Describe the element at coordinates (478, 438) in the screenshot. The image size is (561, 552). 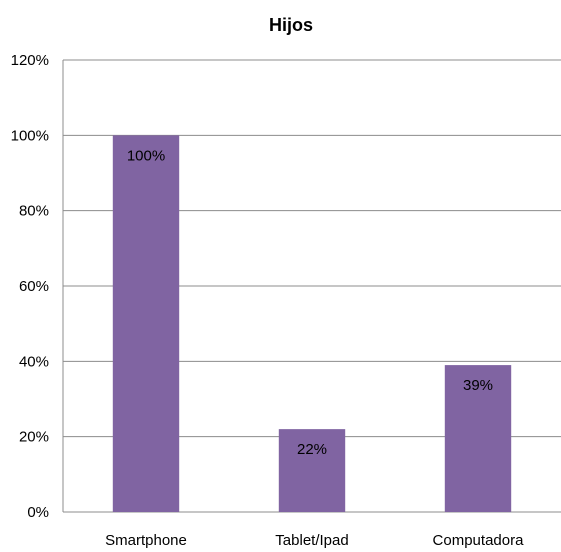
I see `bar-computadora` at that location.